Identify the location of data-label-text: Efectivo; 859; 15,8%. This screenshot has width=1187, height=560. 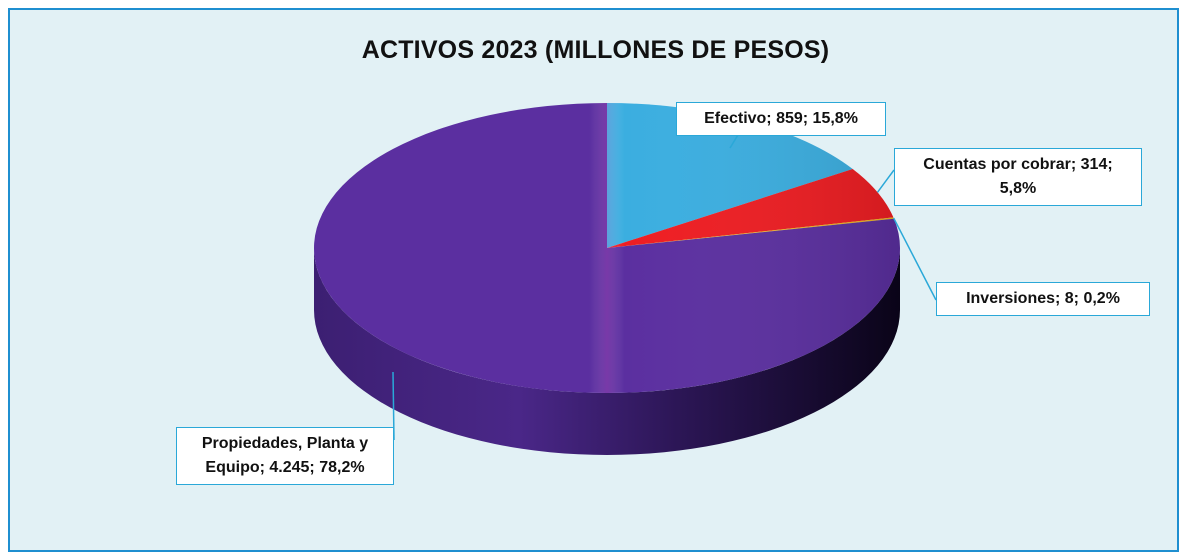
(781, 118).